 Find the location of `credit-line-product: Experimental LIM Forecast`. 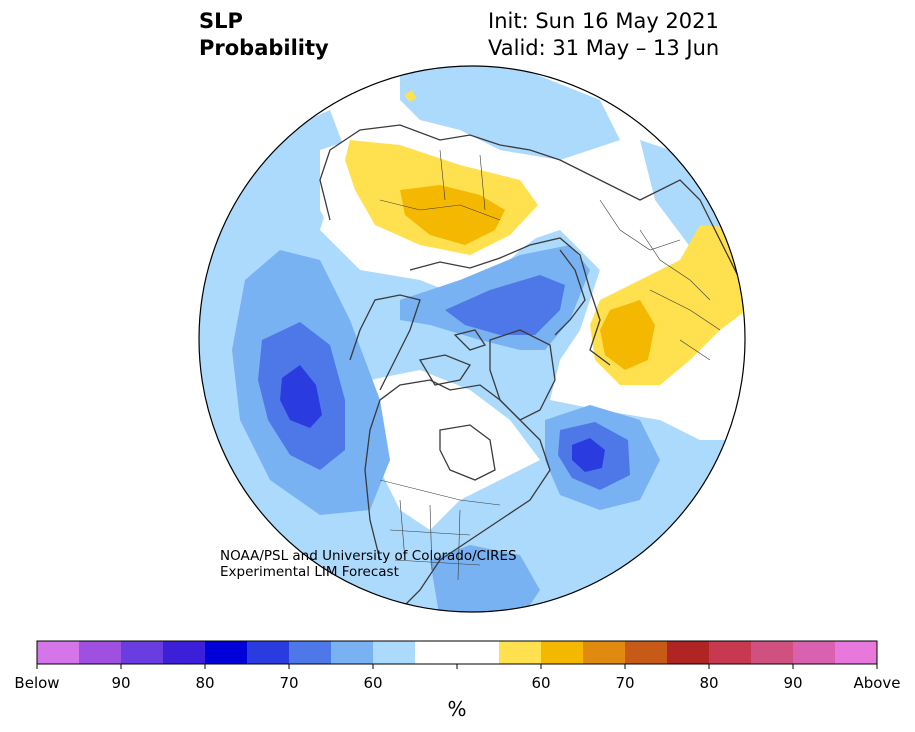

credit-line-product: Experimental LIM Forecast is located at coordinates (309, 572).